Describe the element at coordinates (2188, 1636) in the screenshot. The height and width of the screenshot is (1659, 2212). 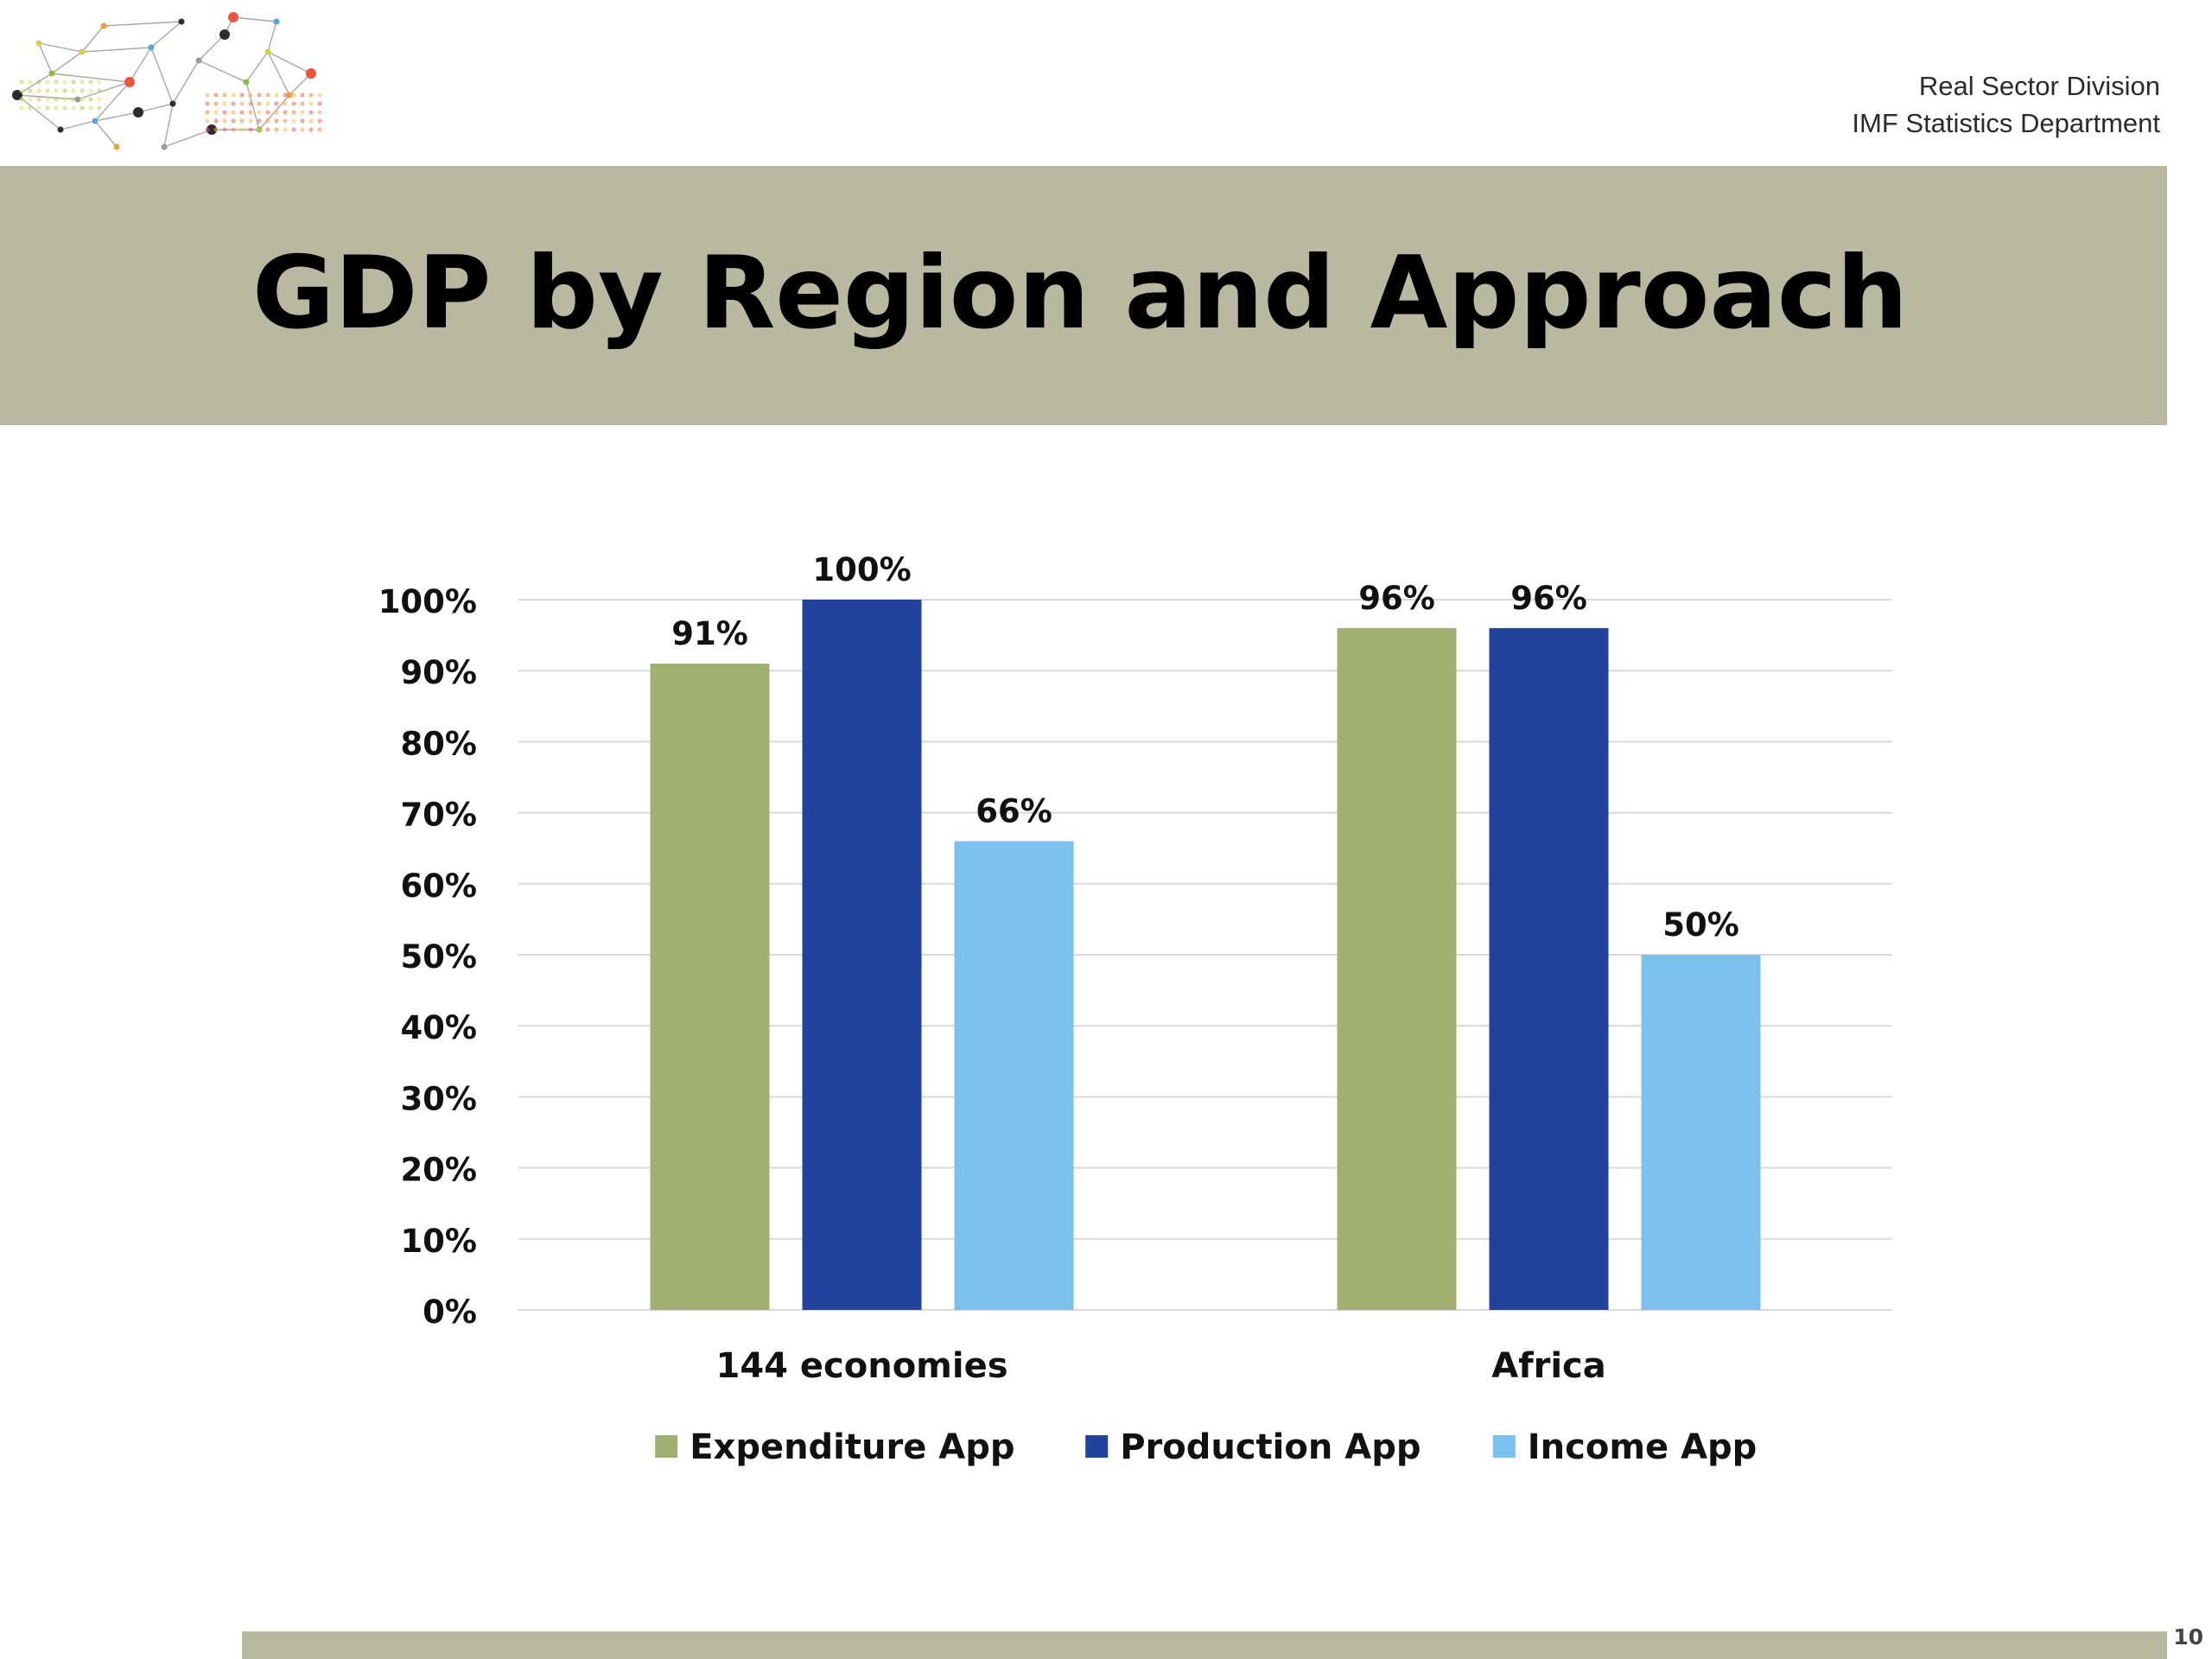
I see `page-number: 10` at that location.